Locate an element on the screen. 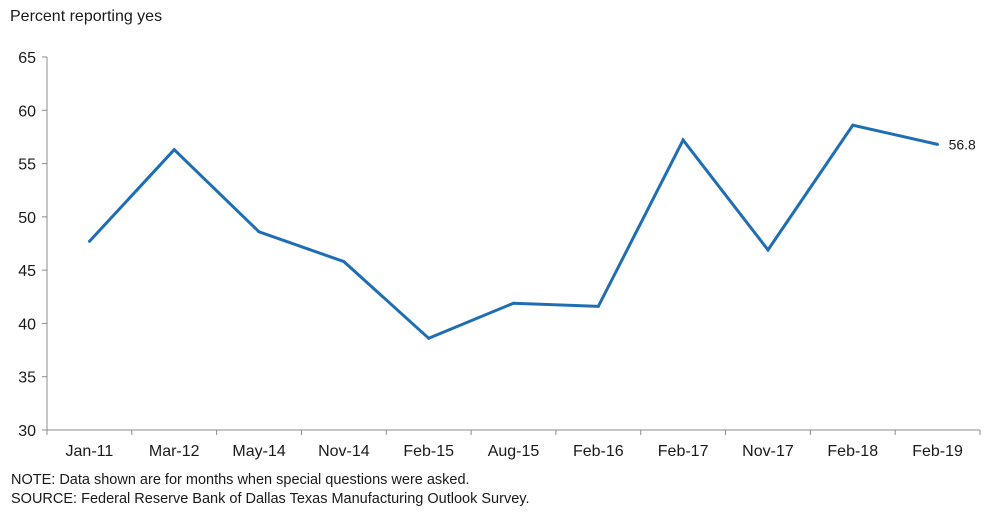 This screenshot has height=516, width=997. y-tick-label: 65 is located at coordinates (27, 58).